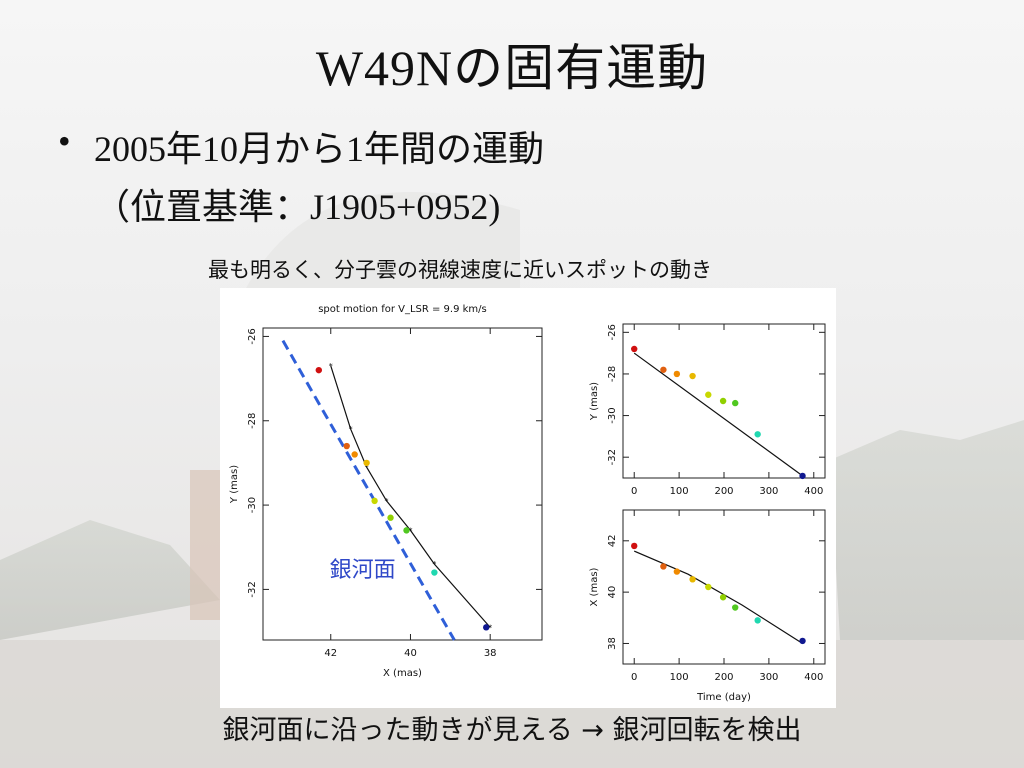 The width and height of the screenshot is (1024, 768). What do you see at coordinates (330, 653) in the screenshot?
I see `sky-xtick-label: 42` at bounding box center [330, 653].